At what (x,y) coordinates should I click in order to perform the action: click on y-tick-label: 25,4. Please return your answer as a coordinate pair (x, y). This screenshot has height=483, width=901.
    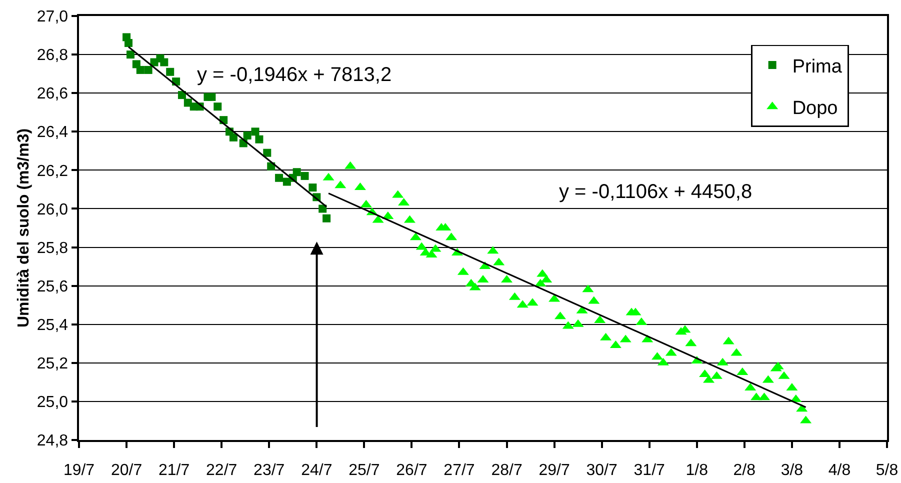
    Looking at the image, I should click on (52, 325).